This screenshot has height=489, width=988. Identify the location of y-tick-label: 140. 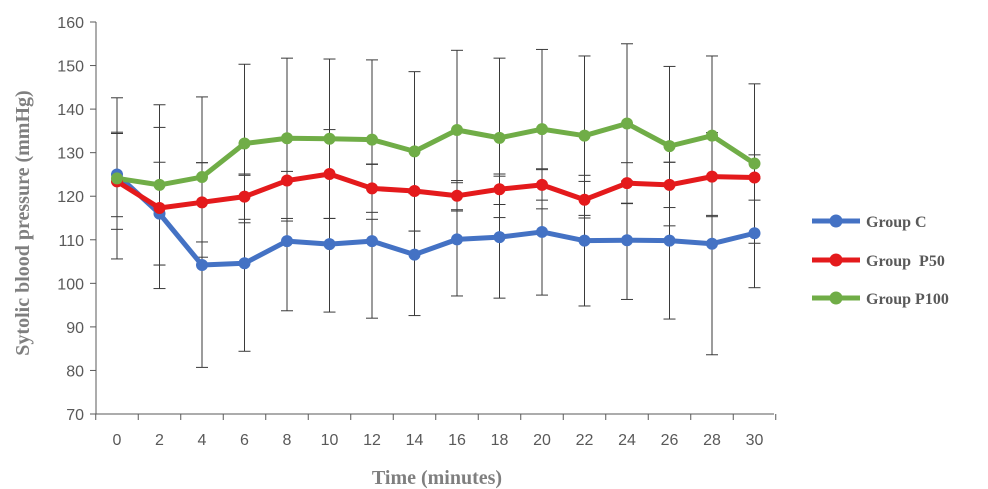
(70, 110).